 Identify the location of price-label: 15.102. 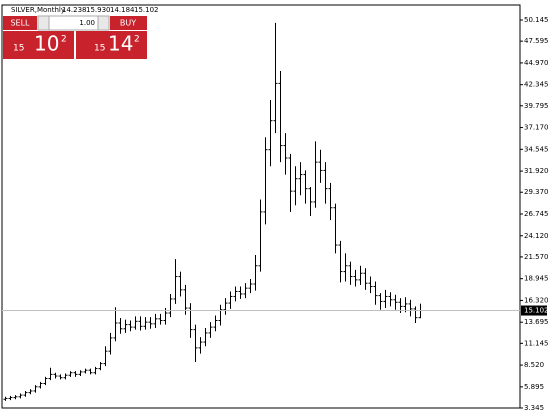
(536, 311).